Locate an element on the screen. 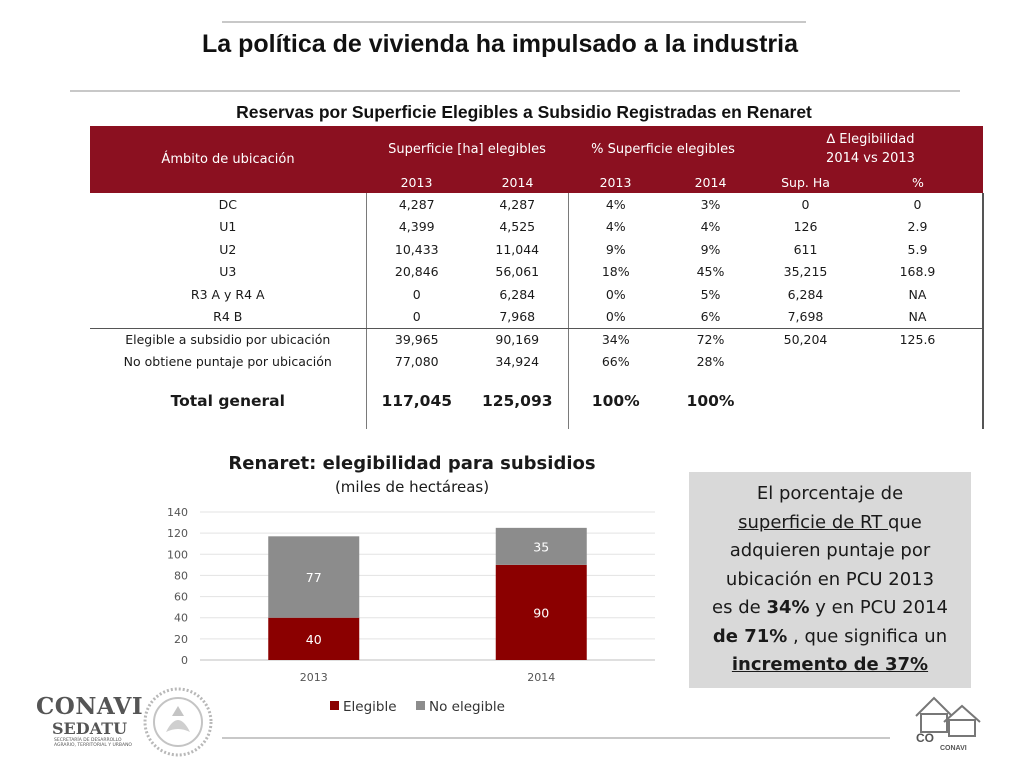 Image resolution: width=1024 pixels, height=768 pixels. cell-label: DC is located at coordinates (228, 204).